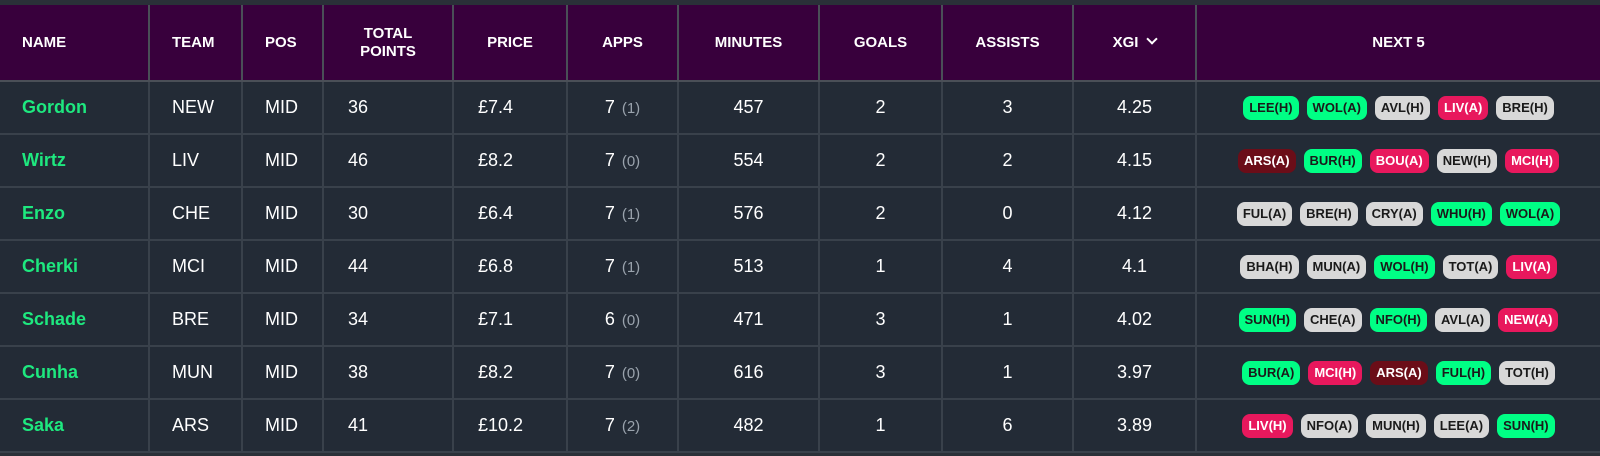 The image size is (1600, 456). I want to click on fixture-badge: ARS(A), so click(1267, 160).